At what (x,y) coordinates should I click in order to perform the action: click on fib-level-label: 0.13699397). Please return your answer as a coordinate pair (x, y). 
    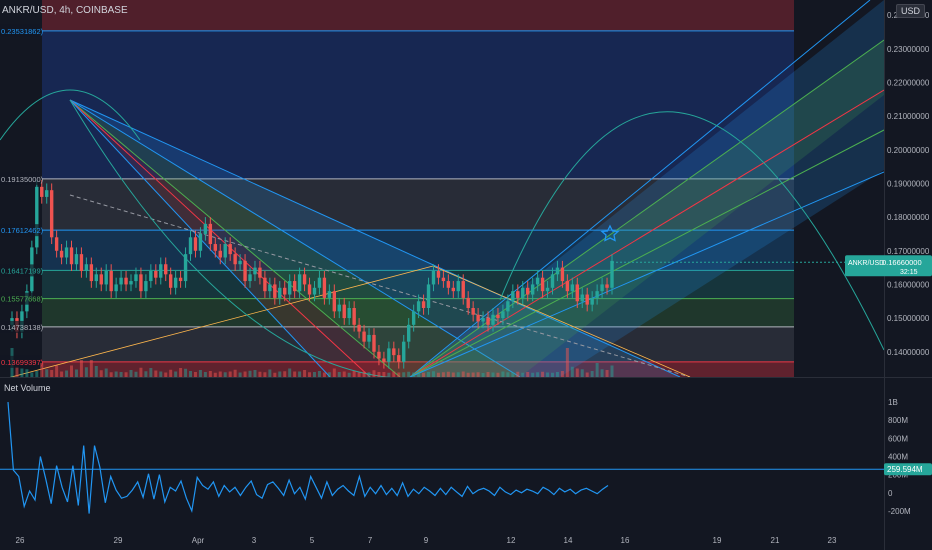
    Looking at the image, I should click on (22, 362).